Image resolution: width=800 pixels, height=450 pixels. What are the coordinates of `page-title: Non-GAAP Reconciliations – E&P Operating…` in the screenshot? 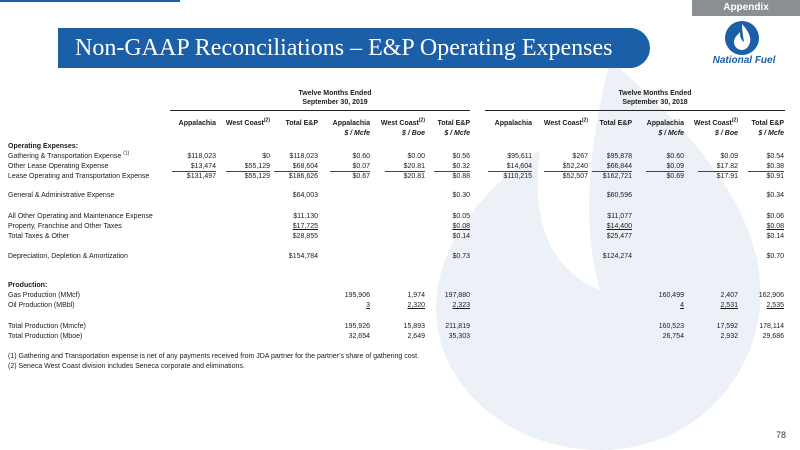 It's located at (344, 48).